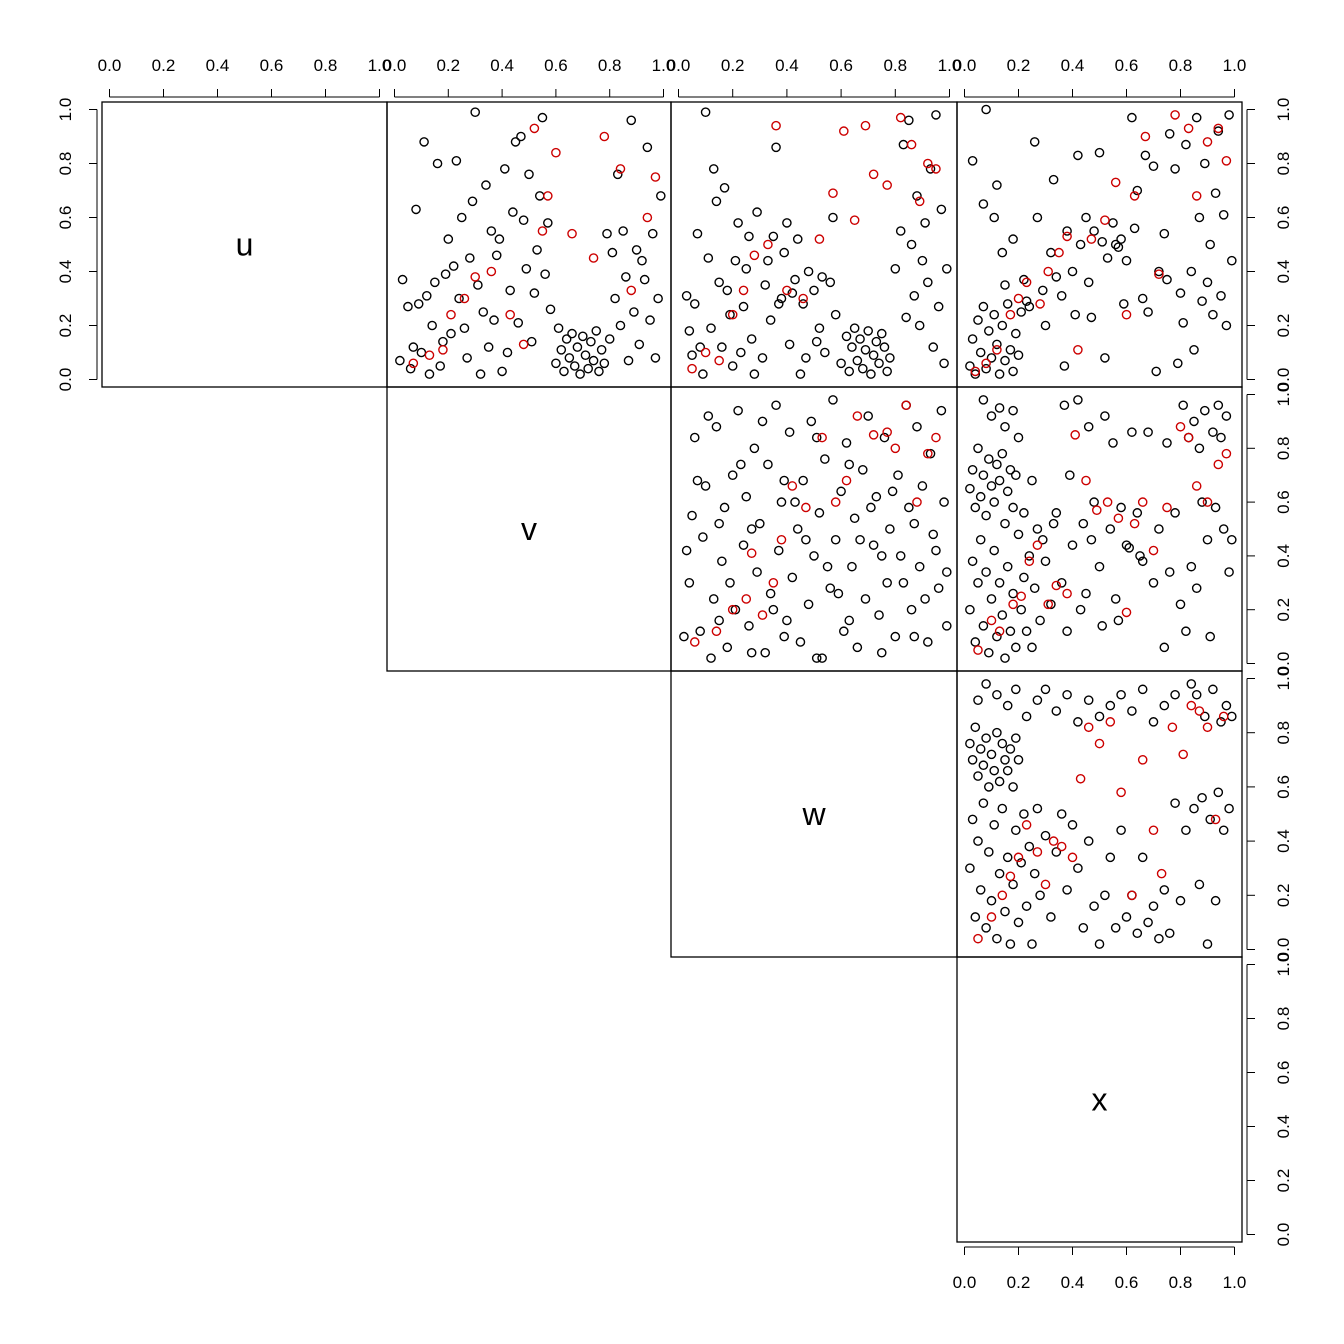 The width and height of the screenshot is (1344, 1344). Describe the element at coordinates (965, 1282) in the screenshot. I see `tick-label: 0.0` at that location.